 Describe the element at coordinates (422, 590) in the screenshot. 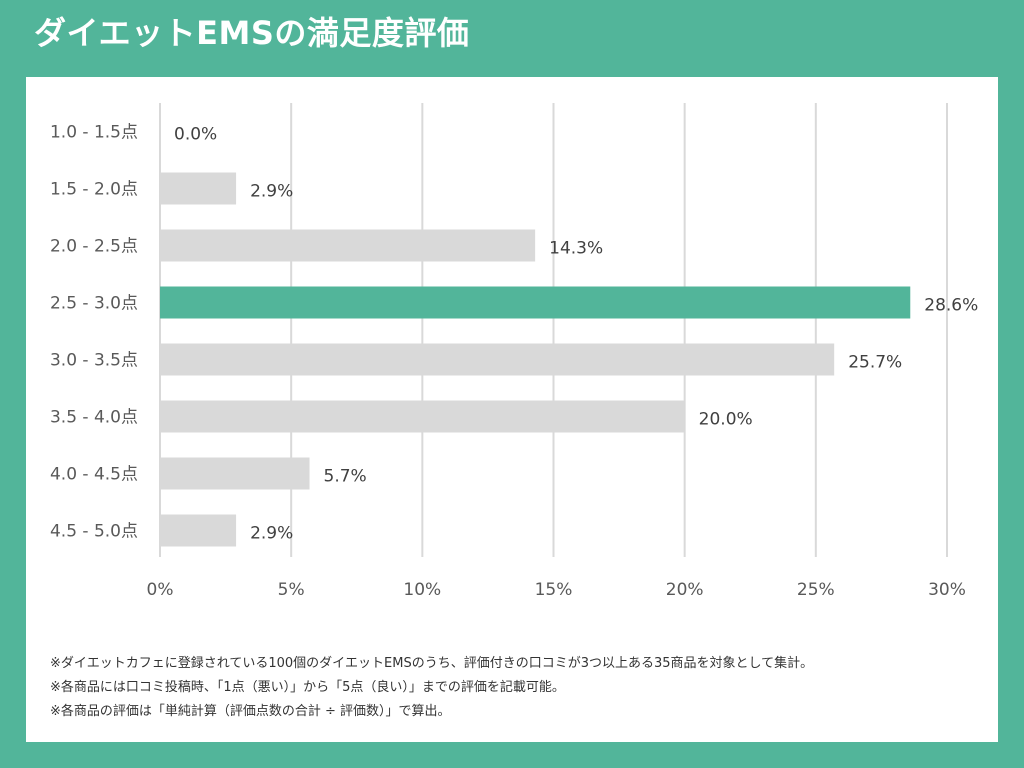

I see `x-tick-label: 10%` at that location.